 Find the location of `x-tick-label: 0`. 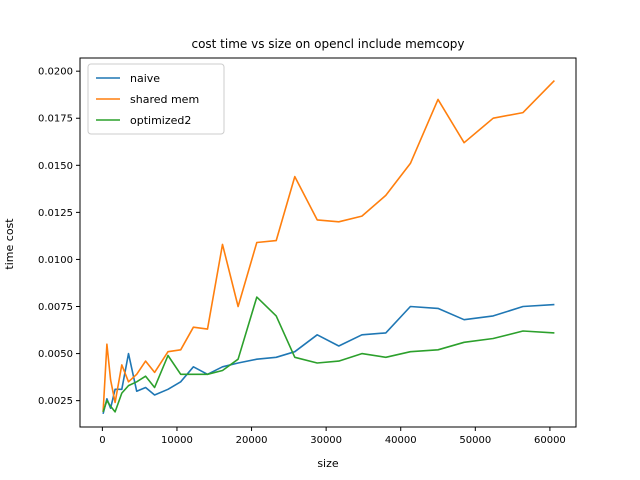

x-tick-label: 0 is located at coordinates (102, 440).